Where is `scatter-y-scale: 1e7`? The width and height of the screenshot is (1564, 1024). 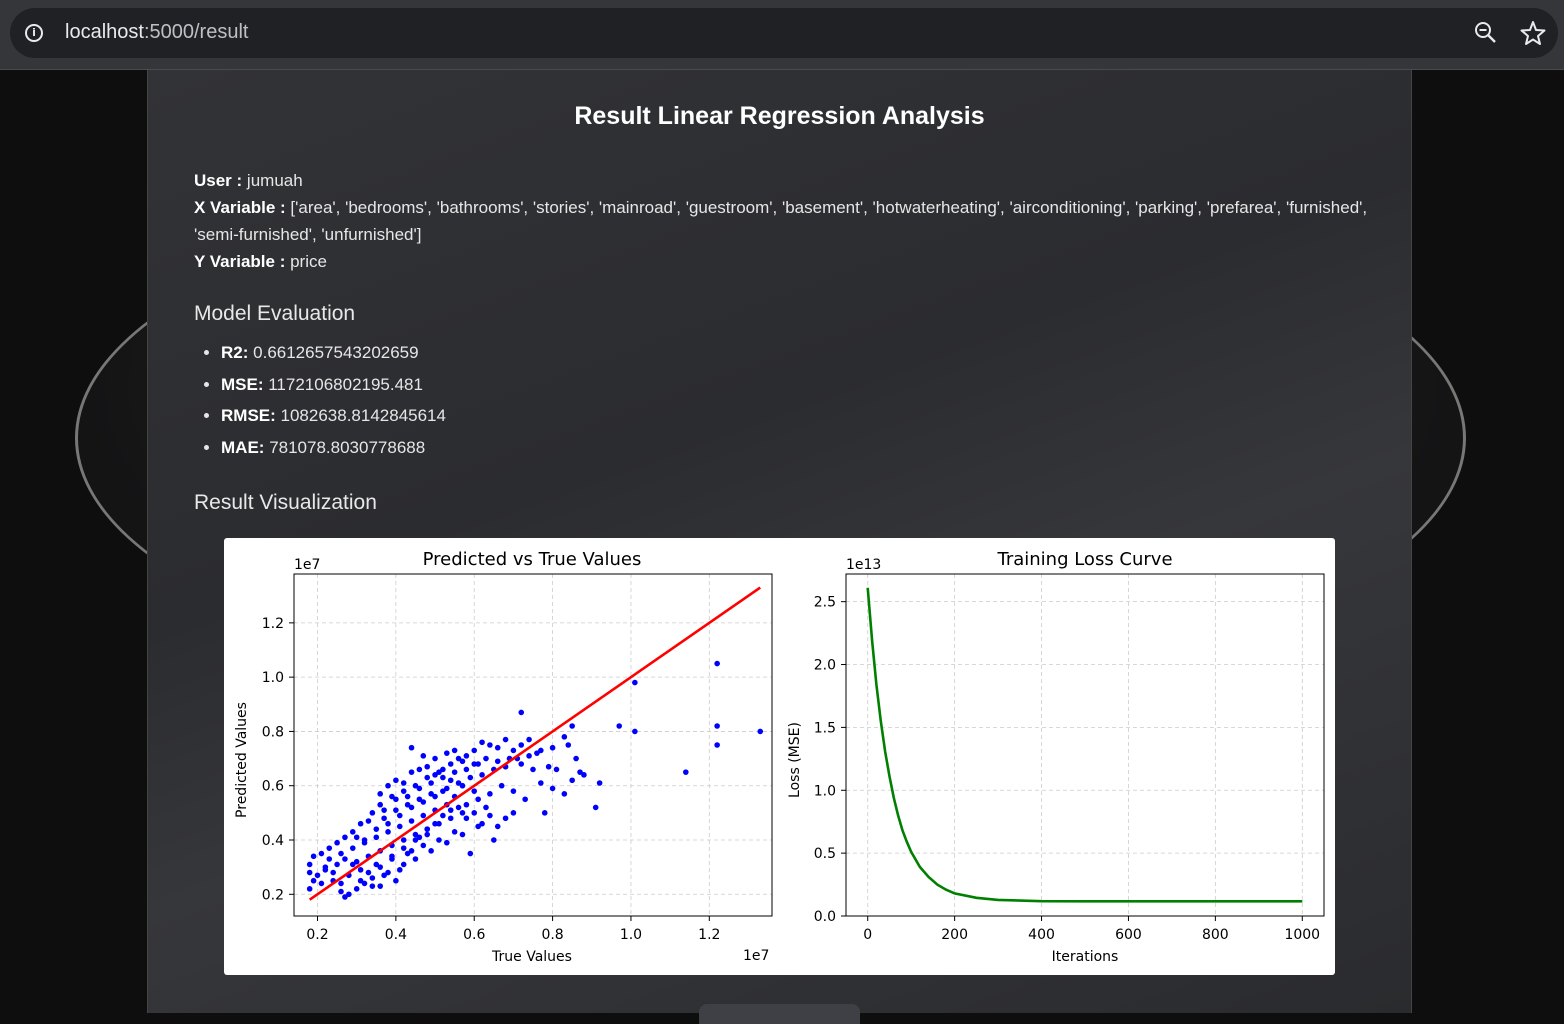
scatter-y-scale: 1e7 is located at coordinates (307, 565).